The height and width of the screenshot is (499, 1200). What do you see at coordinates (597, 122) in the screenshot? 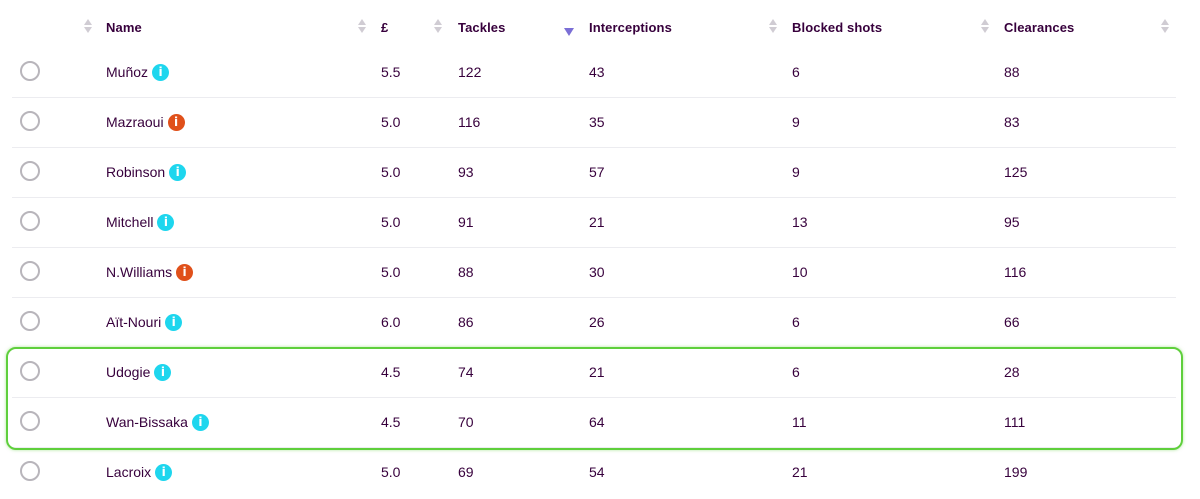
I see `interceptions-cell: 35` at bounding box center [597, 122].